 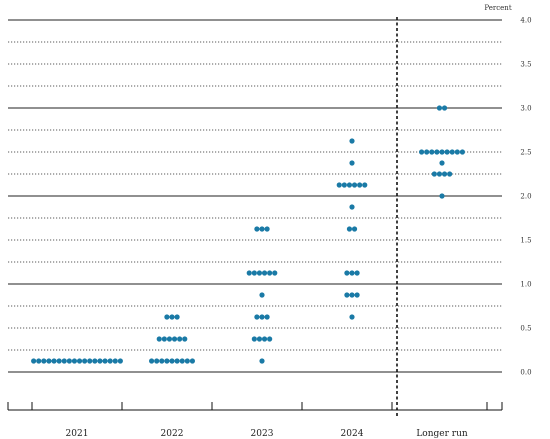 What do you see at coordinates (525, 109) in the screenshot?
I see `y-tick-label: 3.0` at bounding box center [525, 109].